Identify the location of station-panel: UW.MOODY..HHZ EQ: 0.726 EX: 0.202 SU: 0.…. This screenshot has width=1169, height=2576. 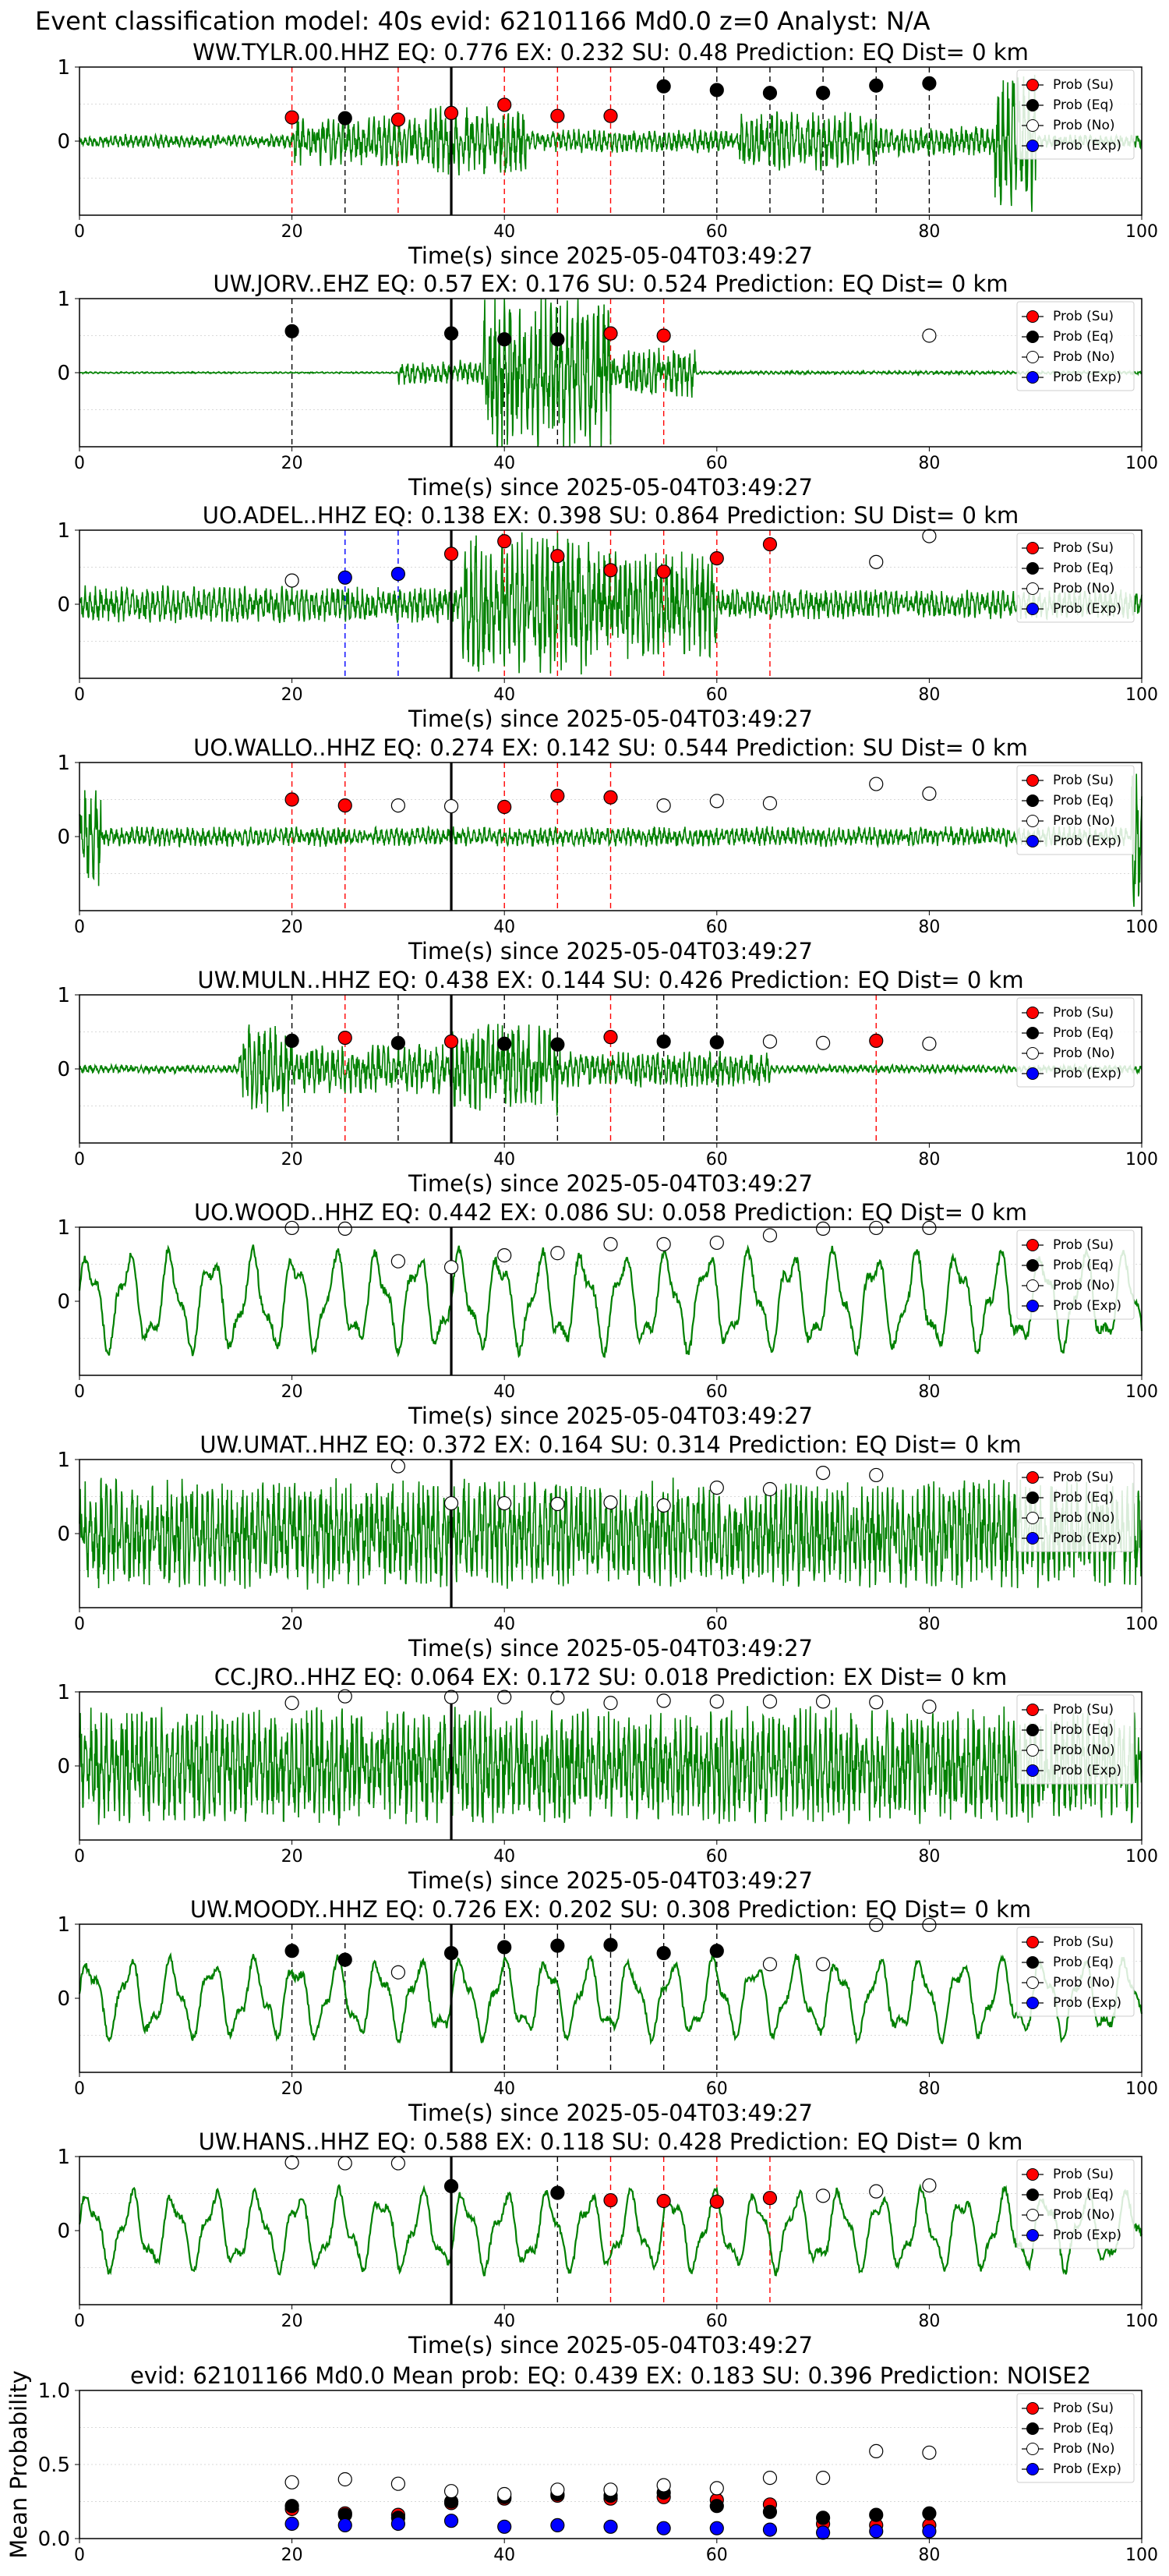
(607, 2011).